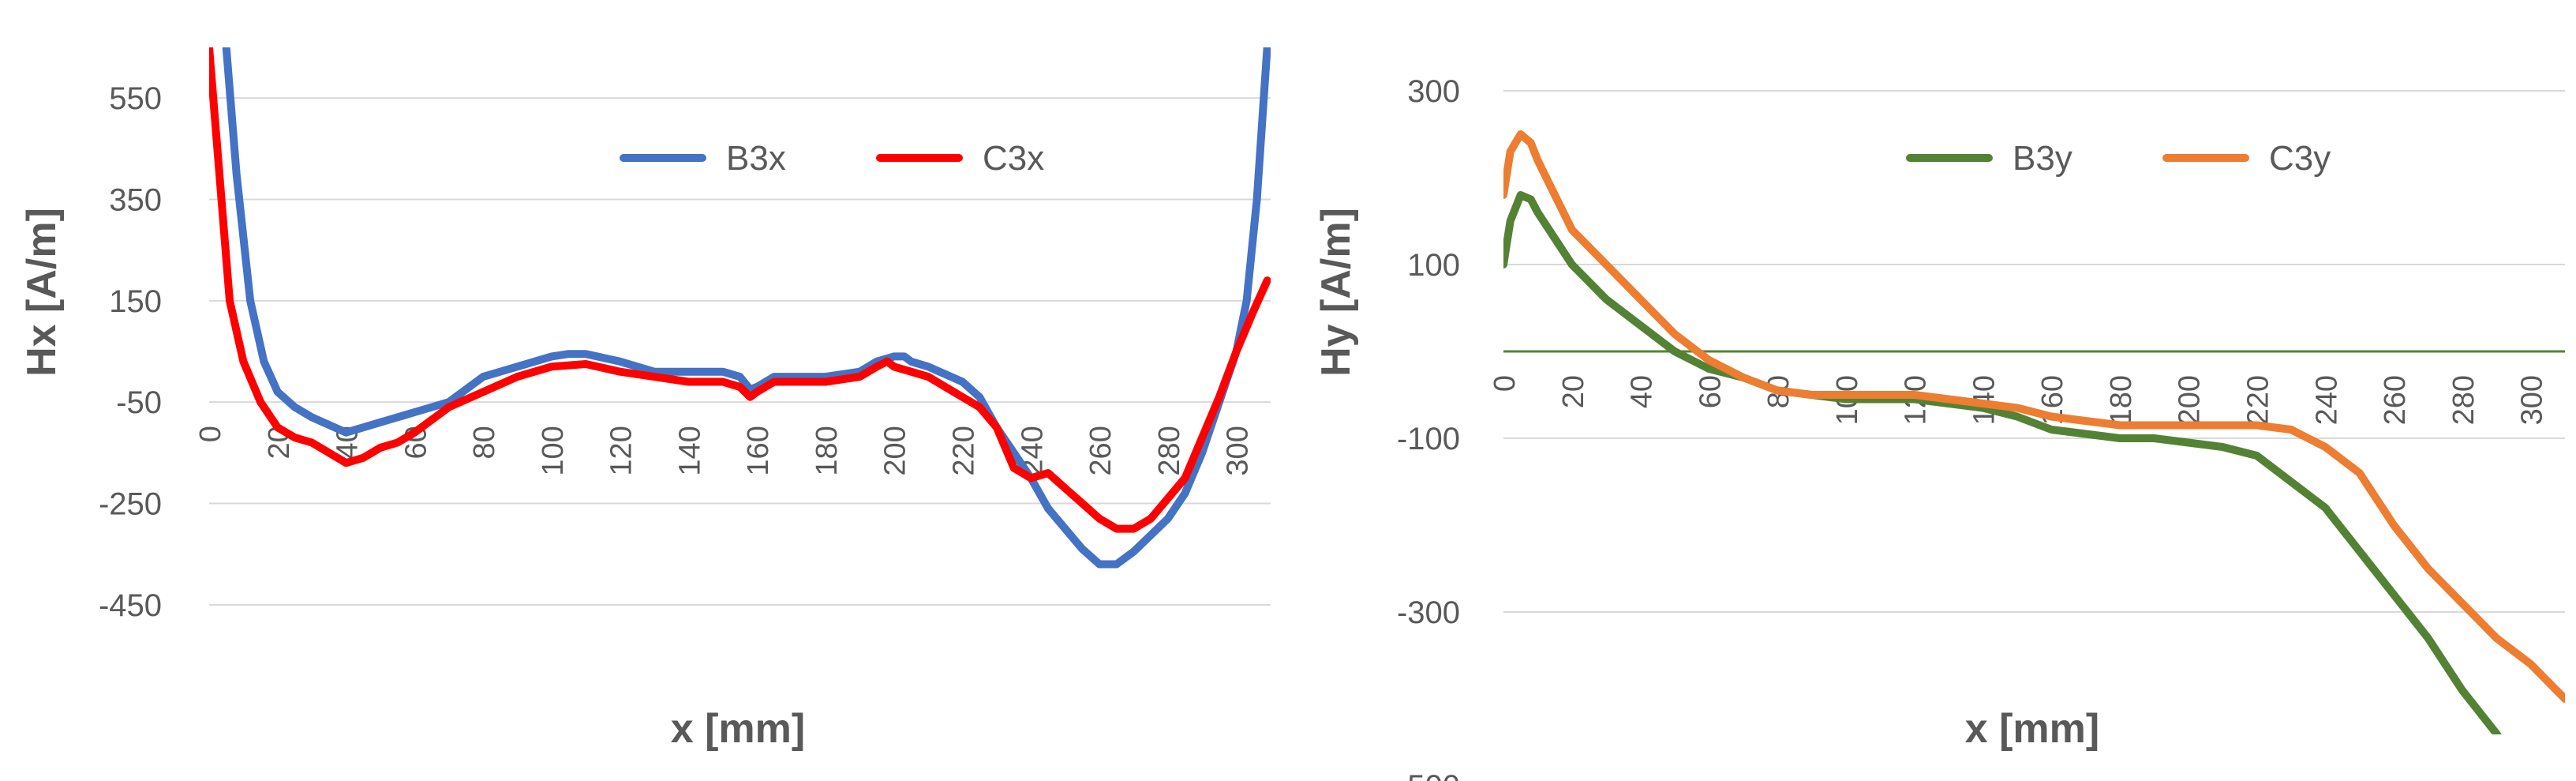 This screenshot has height=781, width=2576. Describe the element at coordinates (689, 450) in the screenshot. I see `x-tick-label: 140` at that location.